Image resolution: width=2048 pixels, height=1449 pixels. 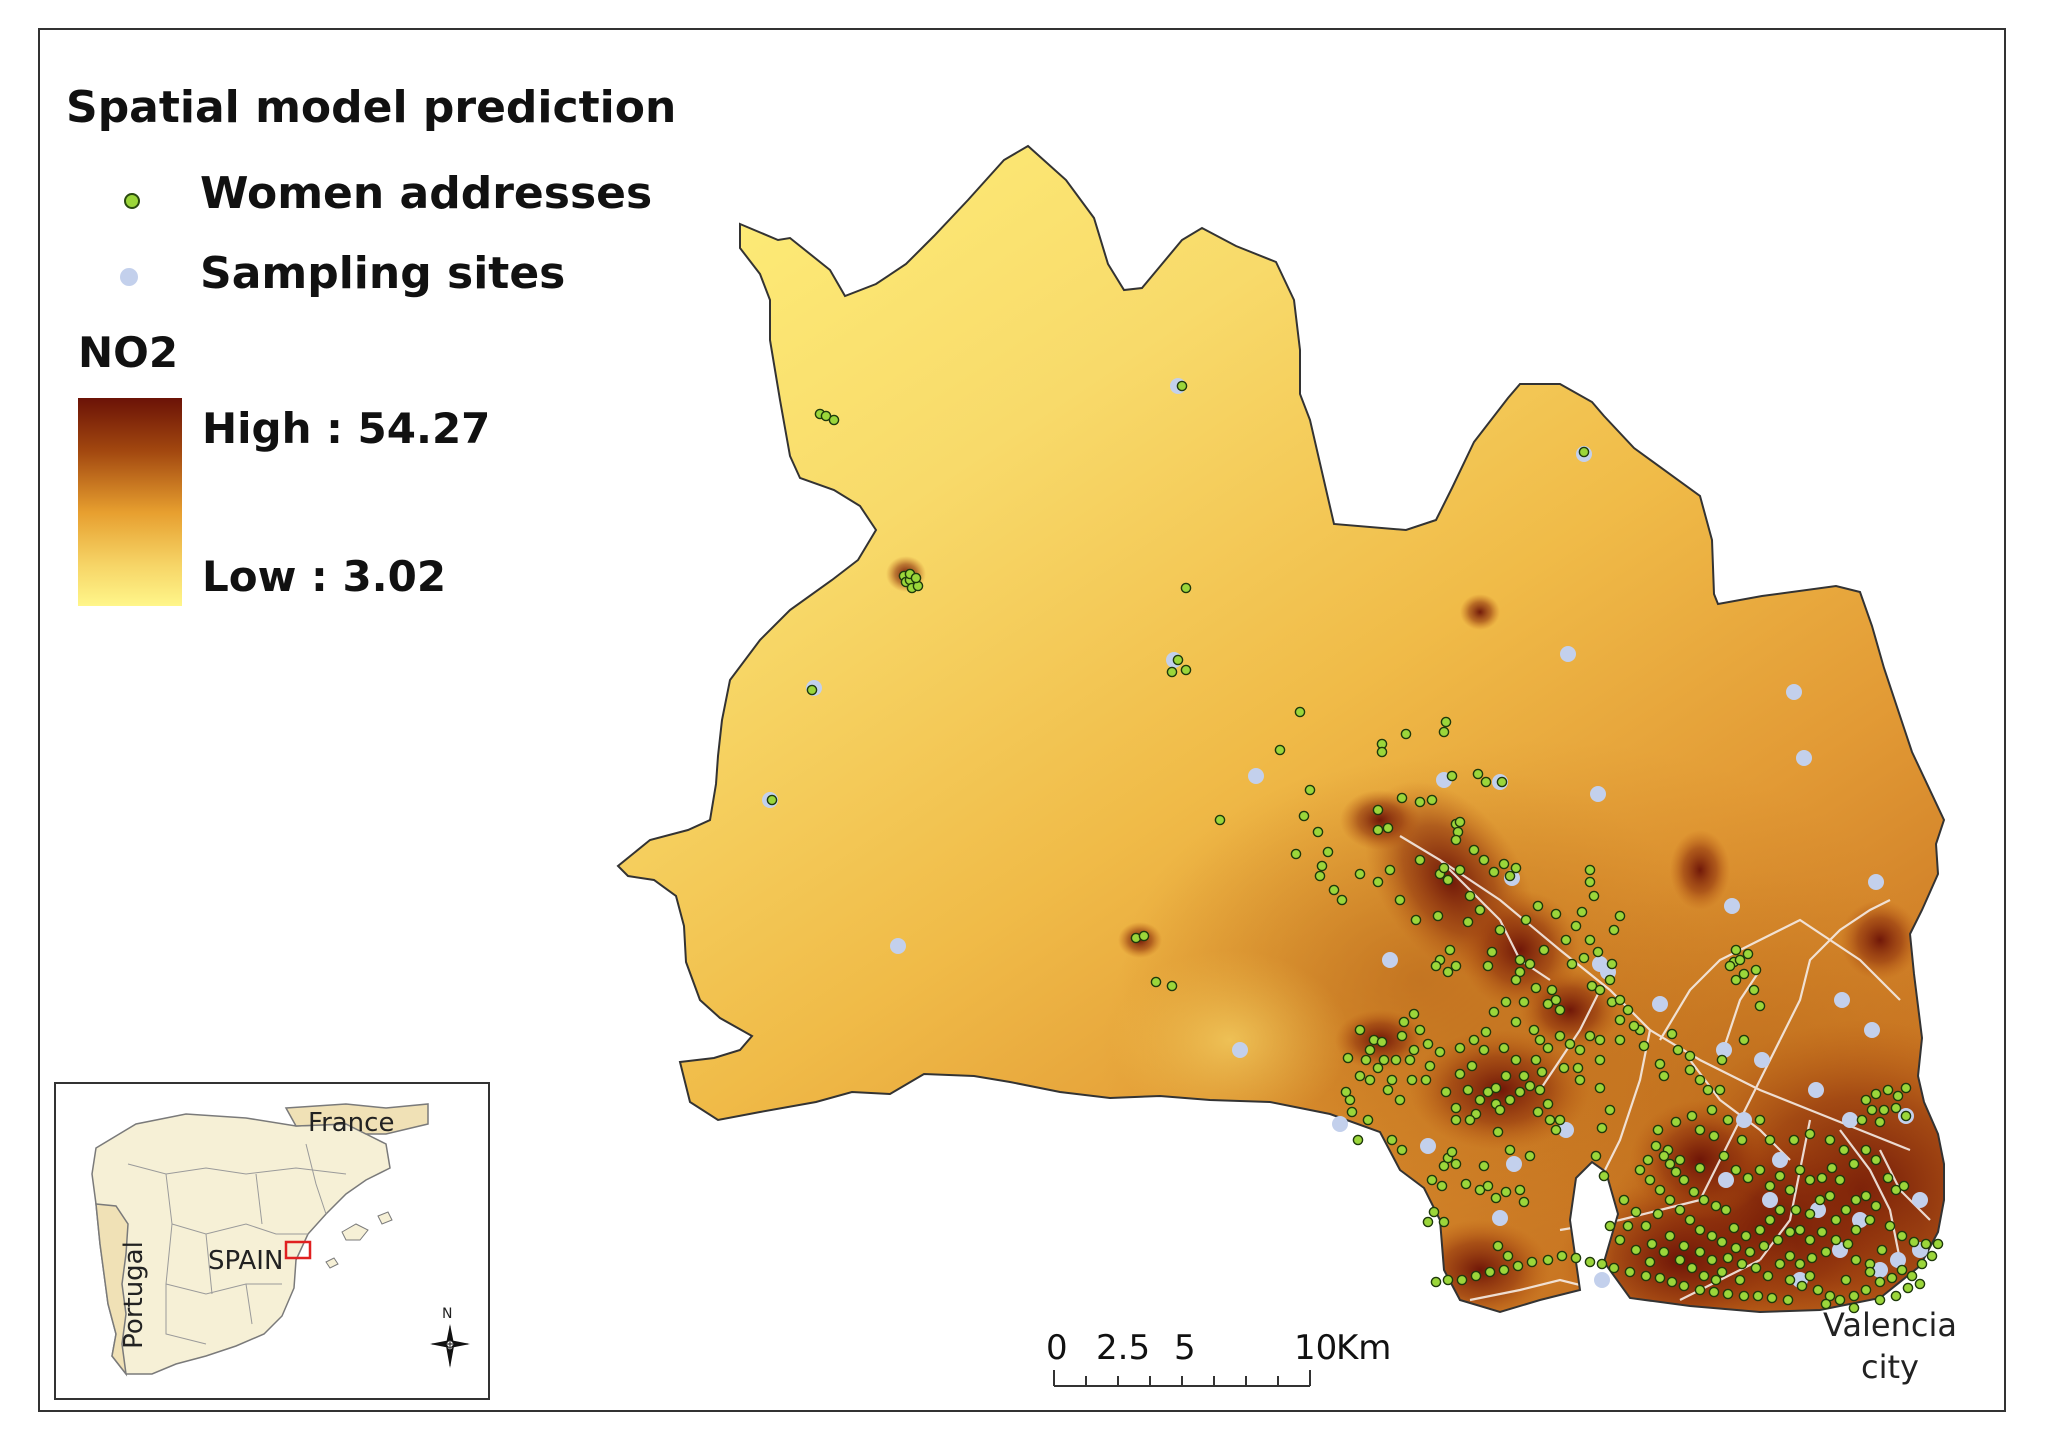 I want to click on inset-label-spain: SPAIN, so click(x=246, y=1261).